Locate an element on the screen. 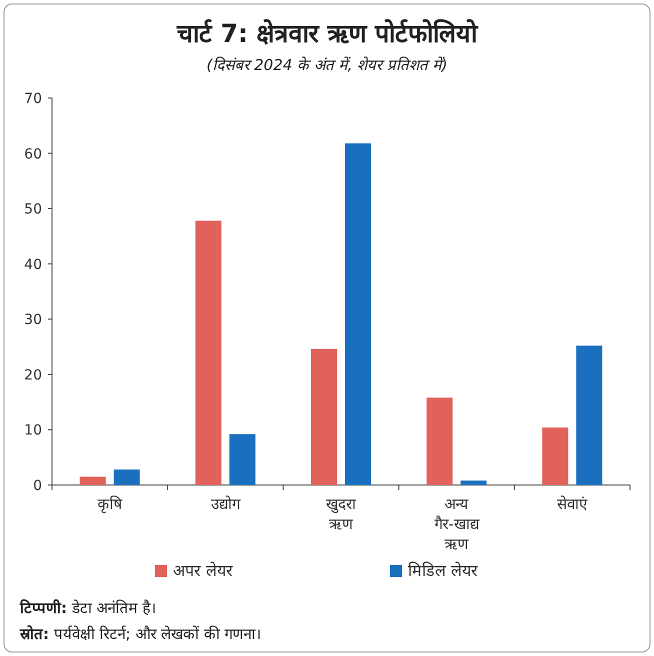 Image resolution: width=654 pixels, height=656 pixels. text: स्रोत: पर्यवेक्षी रिटर्न; और लेखकों की गणना। is located at coordinates (140, 634).